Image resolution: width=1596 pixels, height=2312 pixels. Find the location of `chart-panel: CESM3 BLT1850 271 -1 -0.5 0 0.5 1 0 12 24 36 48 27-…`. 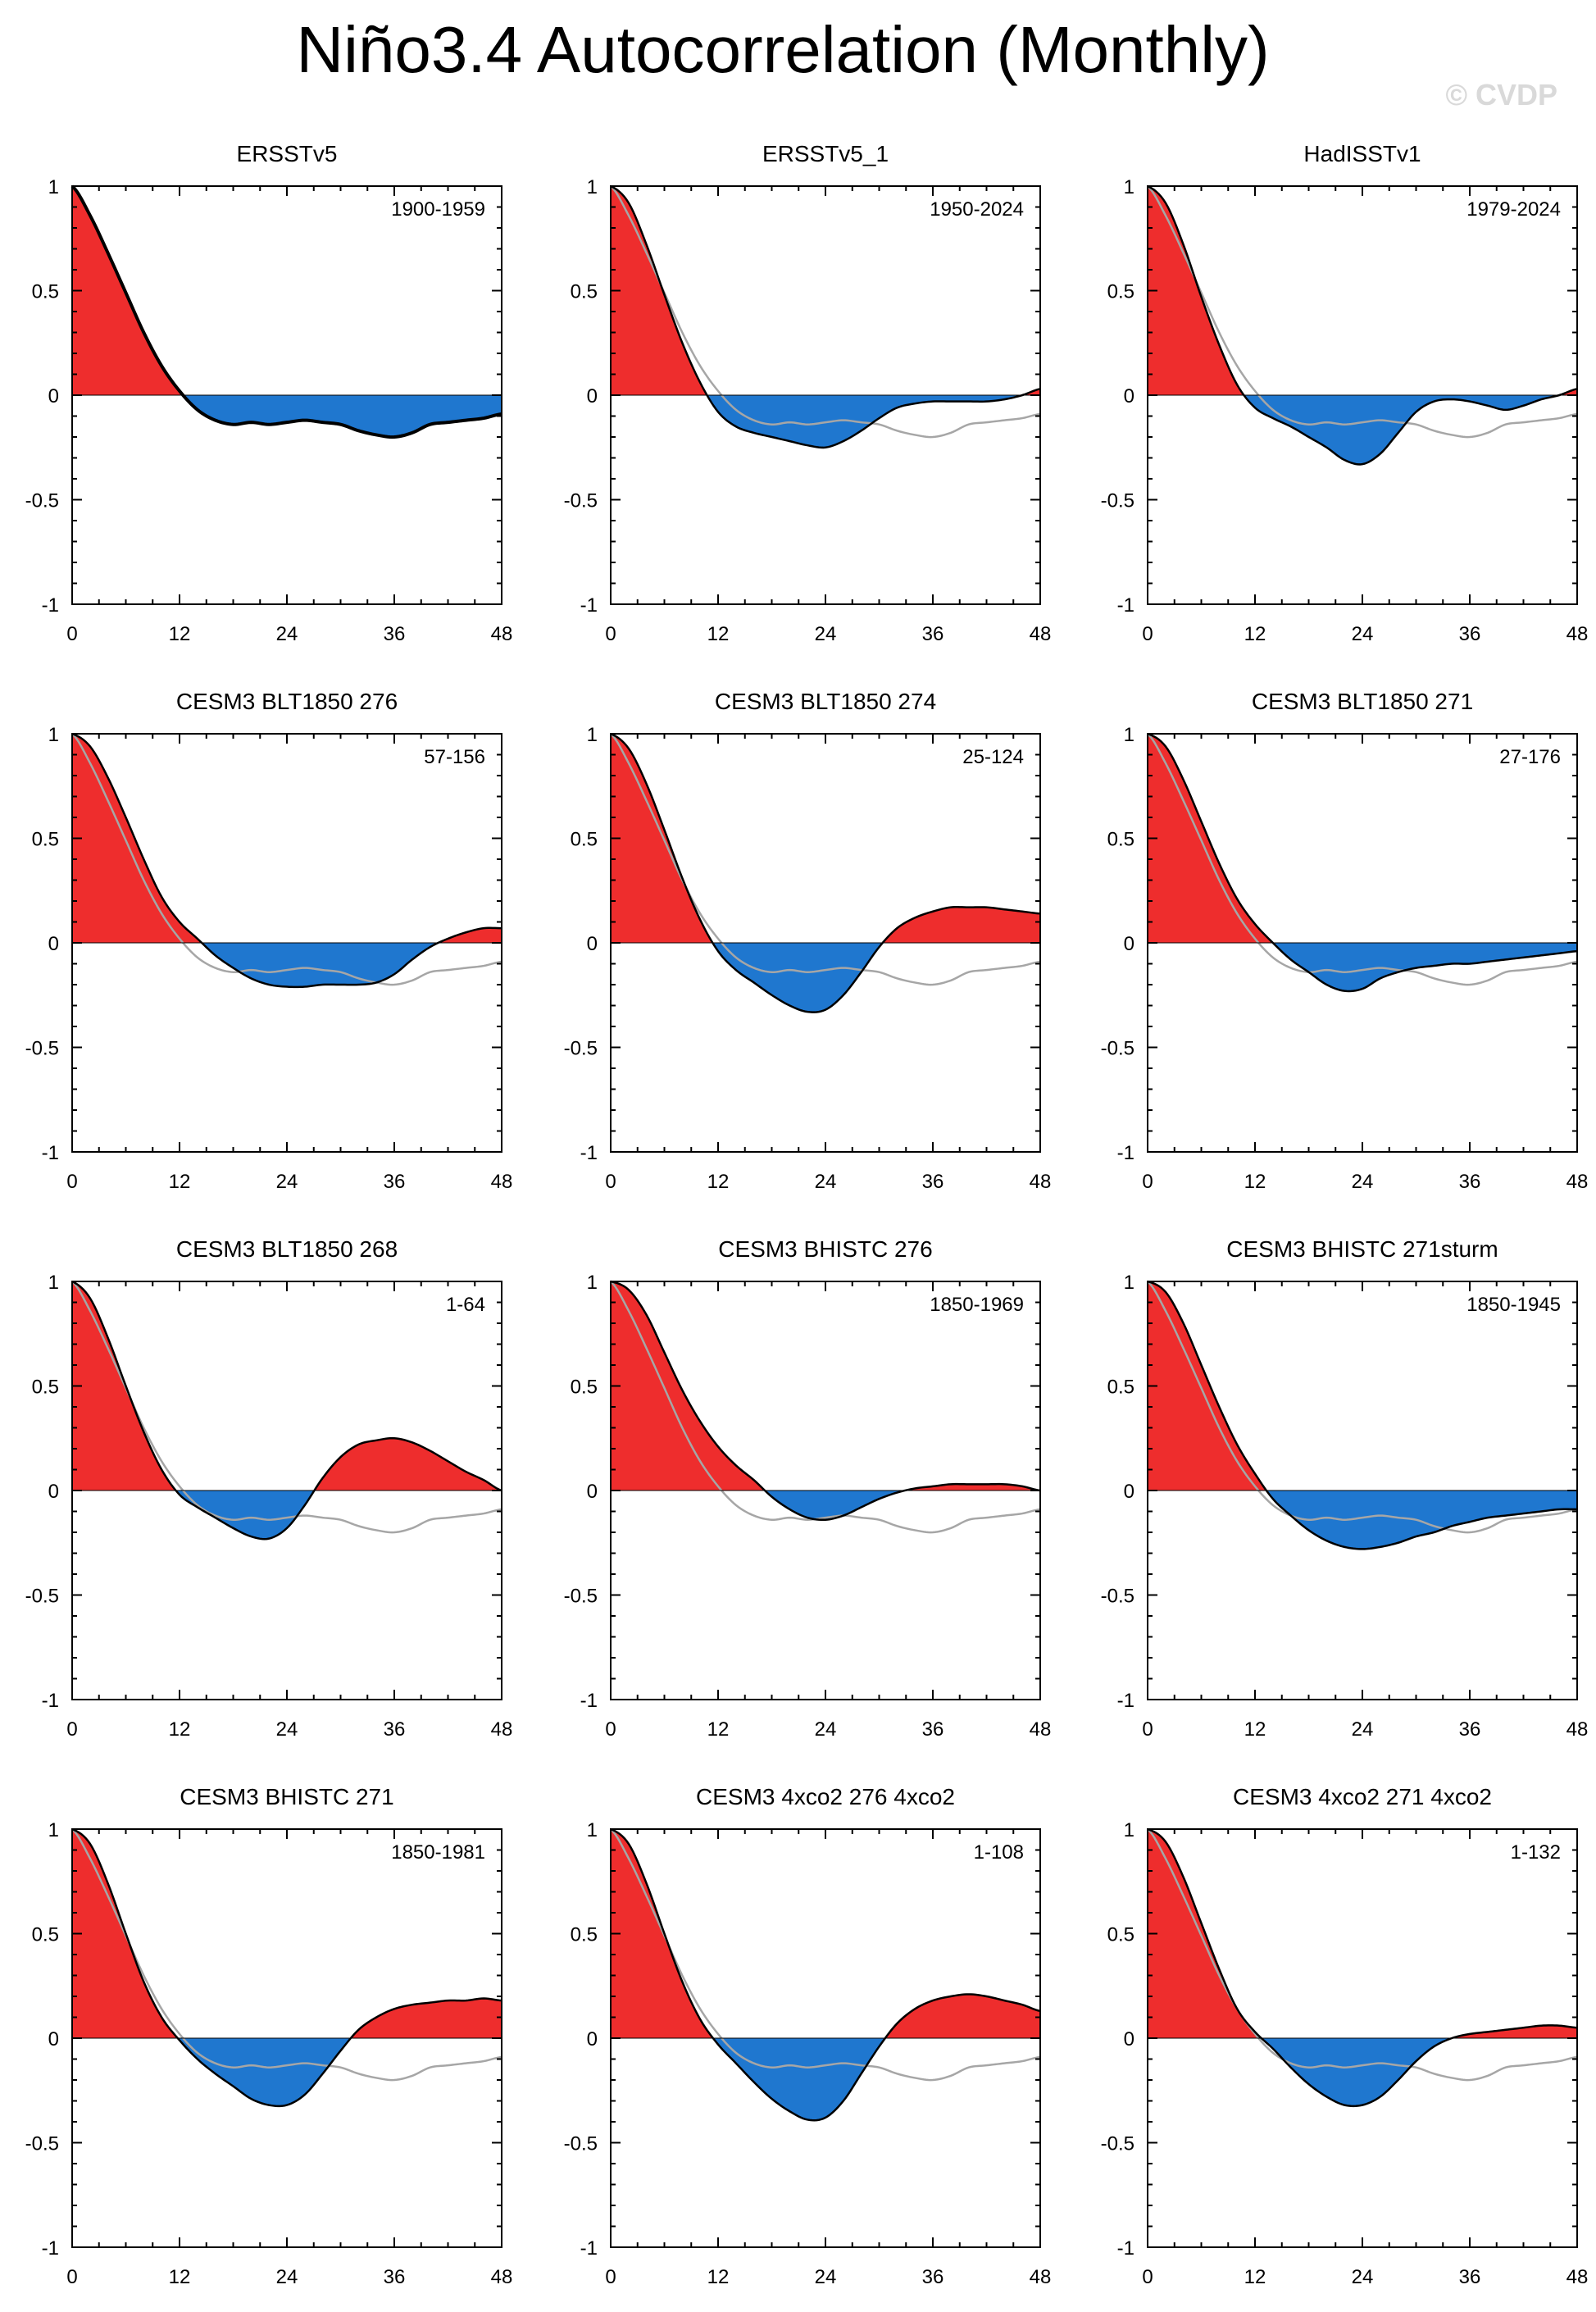

chart-panel: CESM3 BLT1850 271 -1 -0.5 0 0.5 1 0 12 24 36 48 27-… is located at coordinates (1345, 941).